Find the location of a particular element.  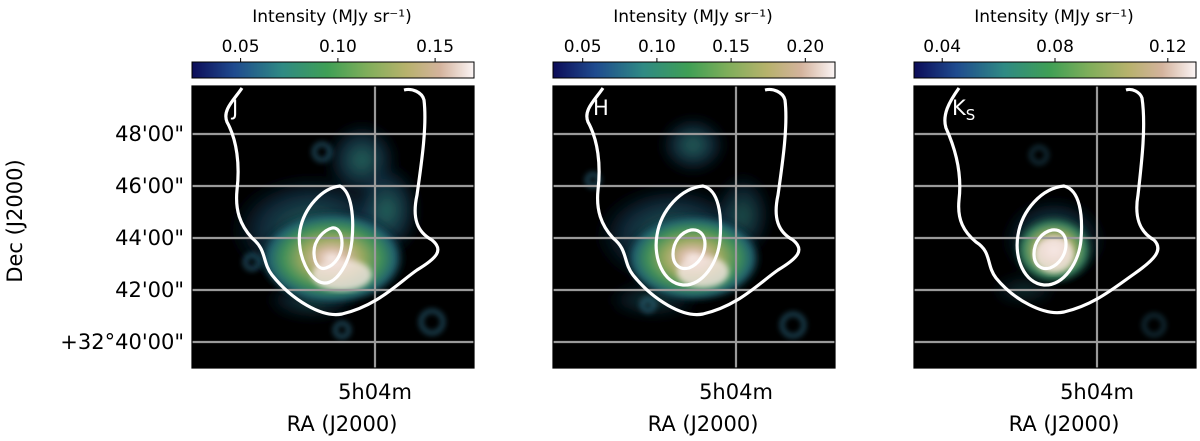

dec-axis-label: Dec (J2000) is located at coordinates (15, 220).